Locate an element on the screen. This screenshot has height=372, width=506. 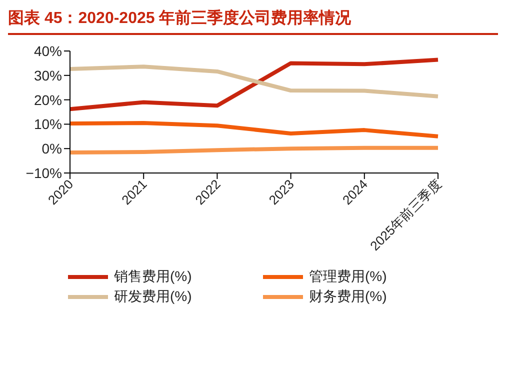
y-tick-label: 30% is located at coordinates (48, 75).